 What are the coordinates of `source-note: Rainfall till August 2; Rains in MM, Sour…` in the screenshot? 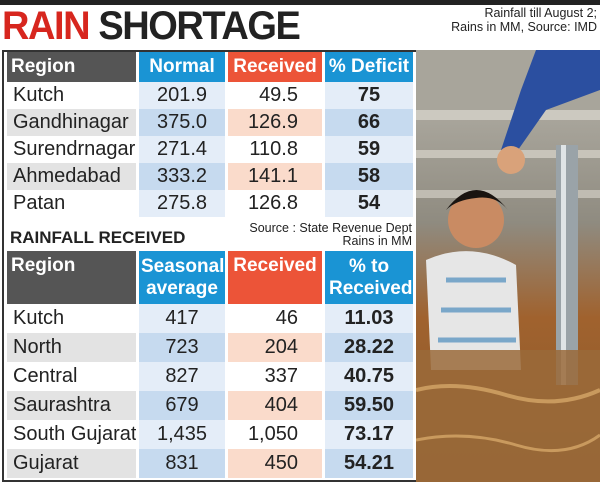 It's located at (524, 20).